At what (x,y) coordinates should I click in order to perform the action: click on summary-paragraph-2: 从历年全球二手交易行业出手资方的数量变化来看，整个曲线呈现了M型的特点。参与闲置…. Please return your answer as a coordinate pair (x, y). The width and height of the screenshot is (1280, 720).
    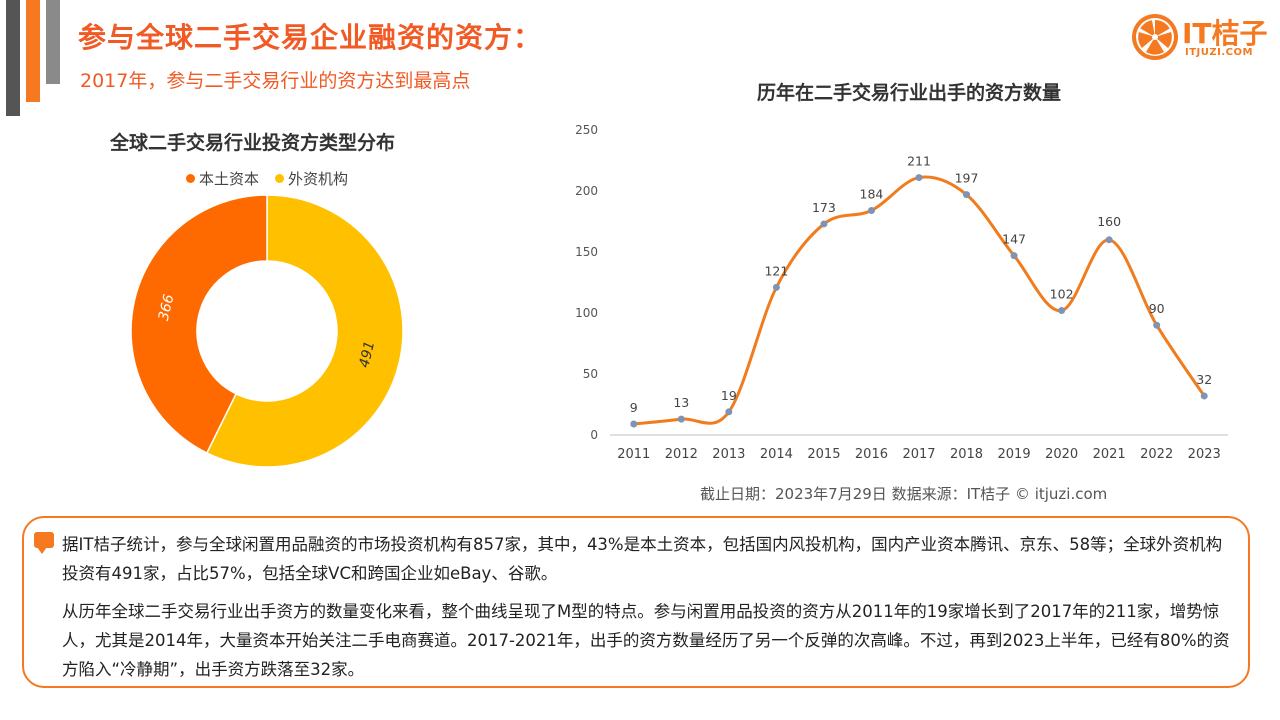
    Looking at the image, I should click on (646, 640).